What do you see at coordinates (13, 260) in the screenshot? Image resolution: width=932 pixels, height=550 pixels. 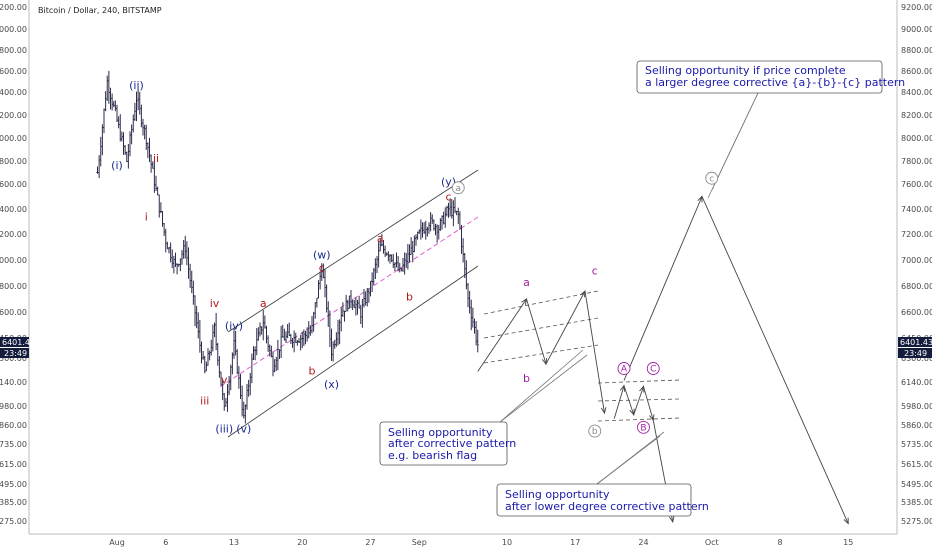 I see `y-tick-label-left: 7000.00` at bounding box center [13, 260].